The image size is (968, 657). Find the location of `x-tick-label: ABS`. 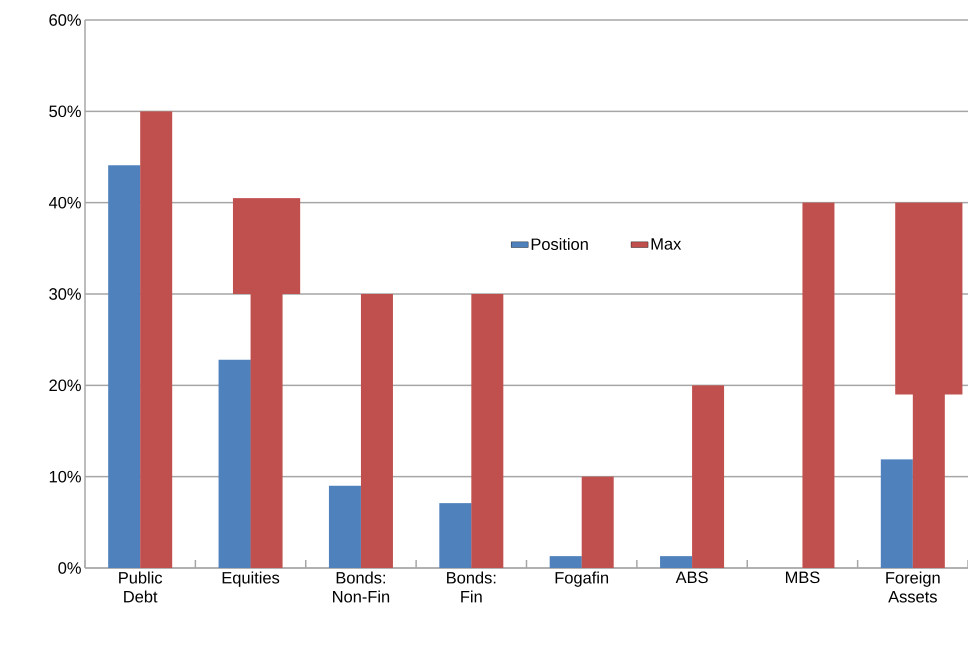

x-tick-label: ABS is located at coordinates (692, 578).